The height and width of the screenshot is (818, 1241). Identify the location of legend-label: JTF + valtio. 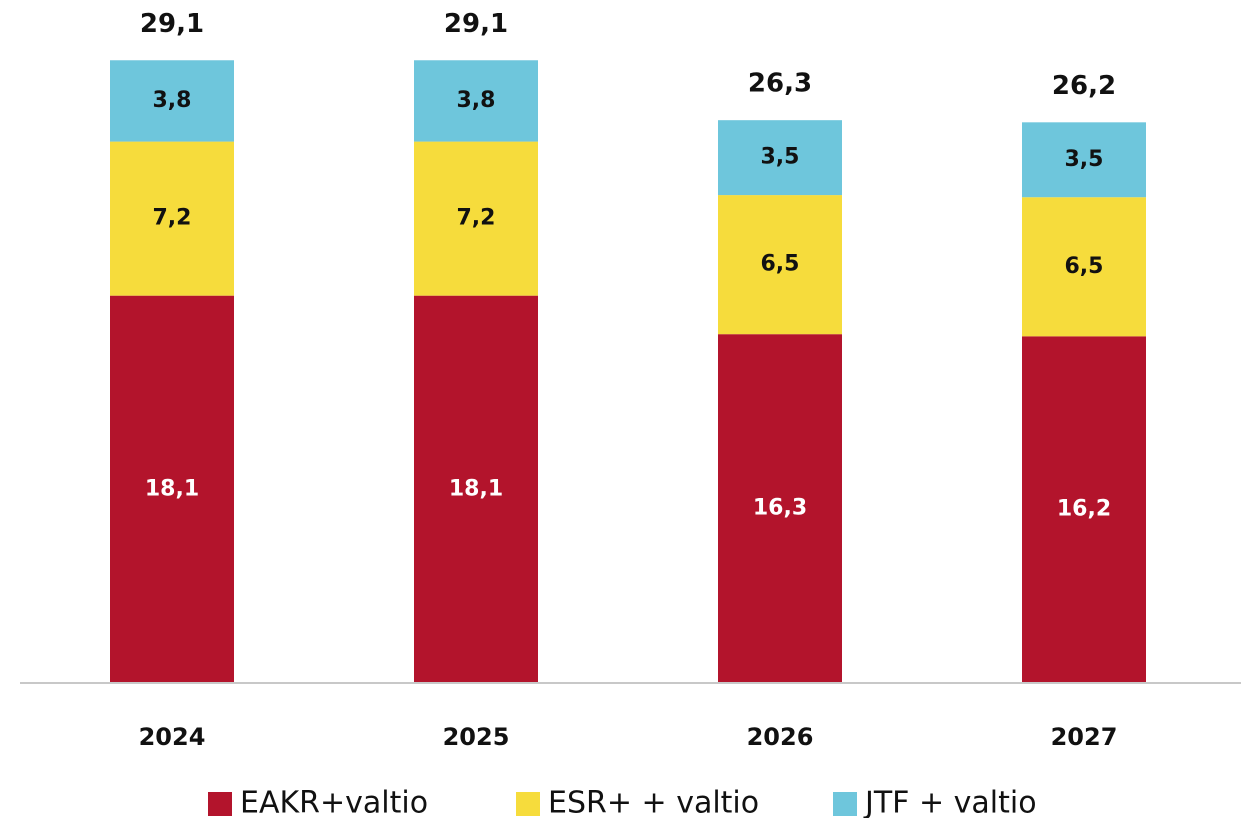
(950, 802).